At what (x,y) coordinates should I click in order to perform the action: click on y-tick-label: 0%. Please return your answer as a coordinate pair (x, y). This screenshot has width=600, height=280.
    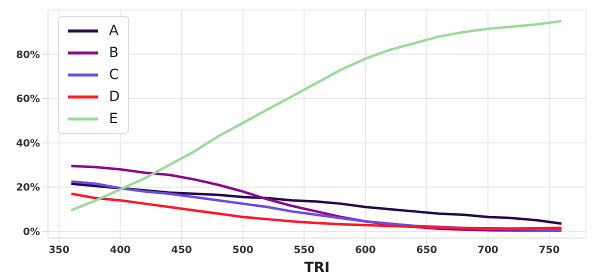
    Looking at the image, I should click on (31, 232).